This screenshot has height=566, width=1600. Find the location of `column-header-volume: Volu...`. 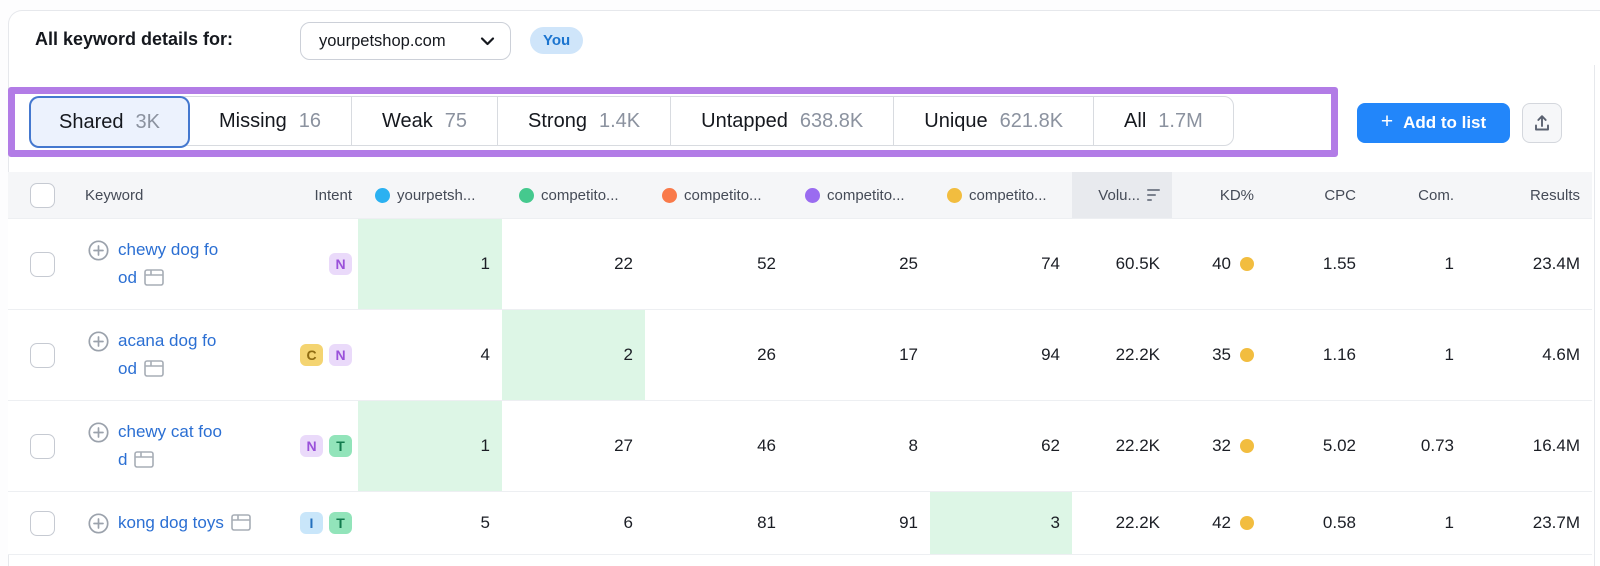

column-header-volume: Volu... is located at coordinates (1122, 195).